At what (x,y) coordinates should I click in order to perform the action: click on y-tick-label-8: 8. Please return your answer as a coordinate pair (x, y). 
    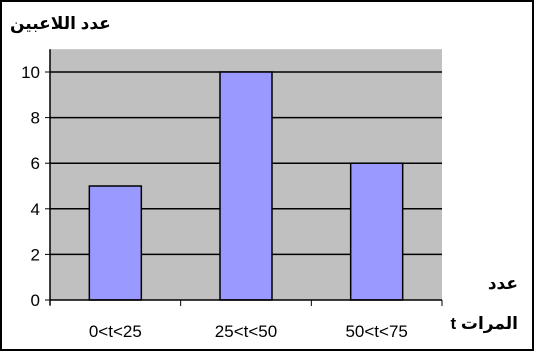
    Looking at the image, I should click on (35, 118).